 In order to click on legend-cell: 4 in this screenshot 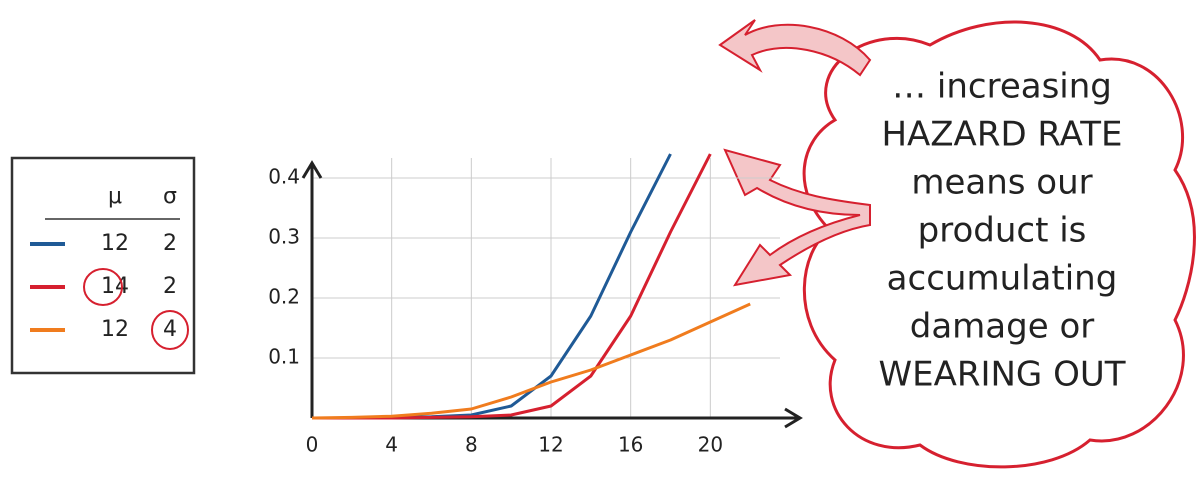, I will do `click(170, 329)`.